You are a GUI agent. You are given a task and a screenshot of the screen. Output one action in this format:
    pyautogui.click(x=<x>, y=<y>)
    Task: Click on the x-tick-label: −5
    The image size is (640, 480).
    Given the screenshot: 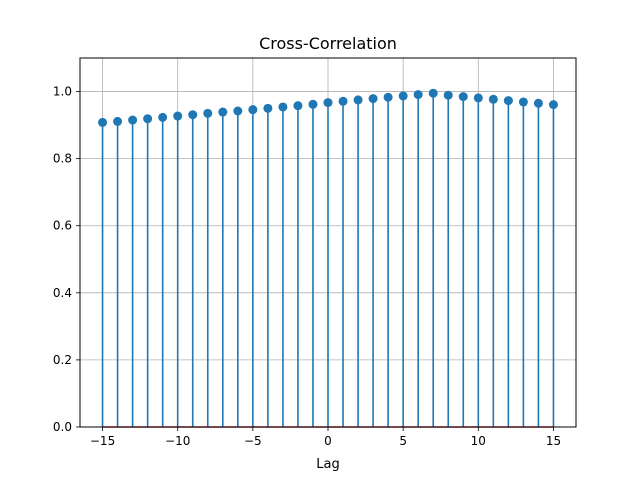 What is the action you would take?
    pyautogui.click(x=253, y=441)
    